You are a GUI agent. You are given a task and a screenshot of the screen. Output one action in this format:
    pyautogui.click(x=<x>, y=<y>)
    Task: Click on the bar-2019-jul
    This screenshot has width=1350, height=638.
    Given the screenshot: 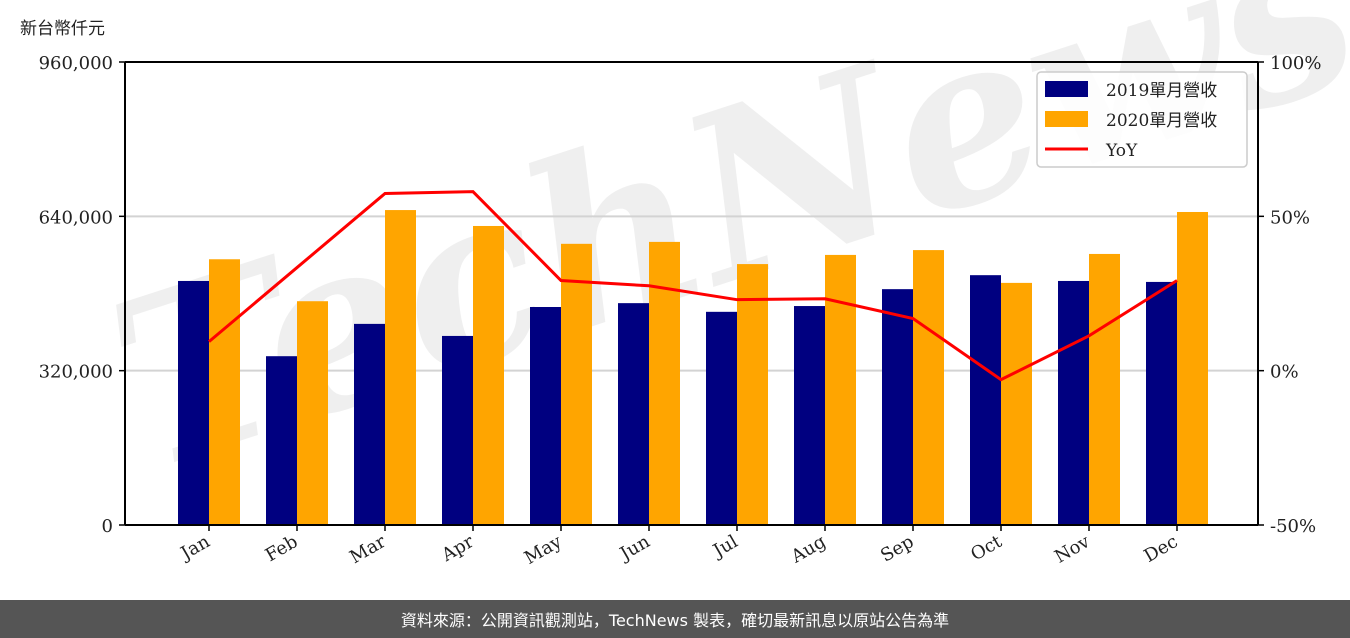 What is the action you would take?
    pyautogui.click(x=721, y=418)
    